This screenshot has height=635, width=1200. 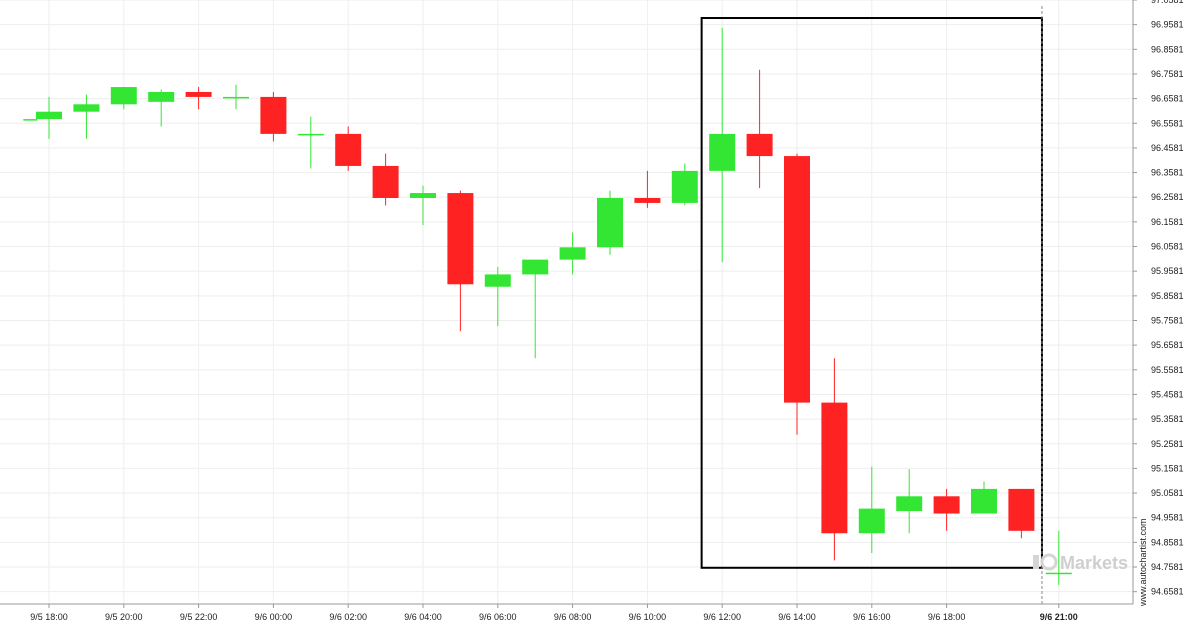 What do you see at coordinates (573, 617) in the screenshot?
I see `x-tick-label: 9/6 08:00` at bounding box center [573, 617].